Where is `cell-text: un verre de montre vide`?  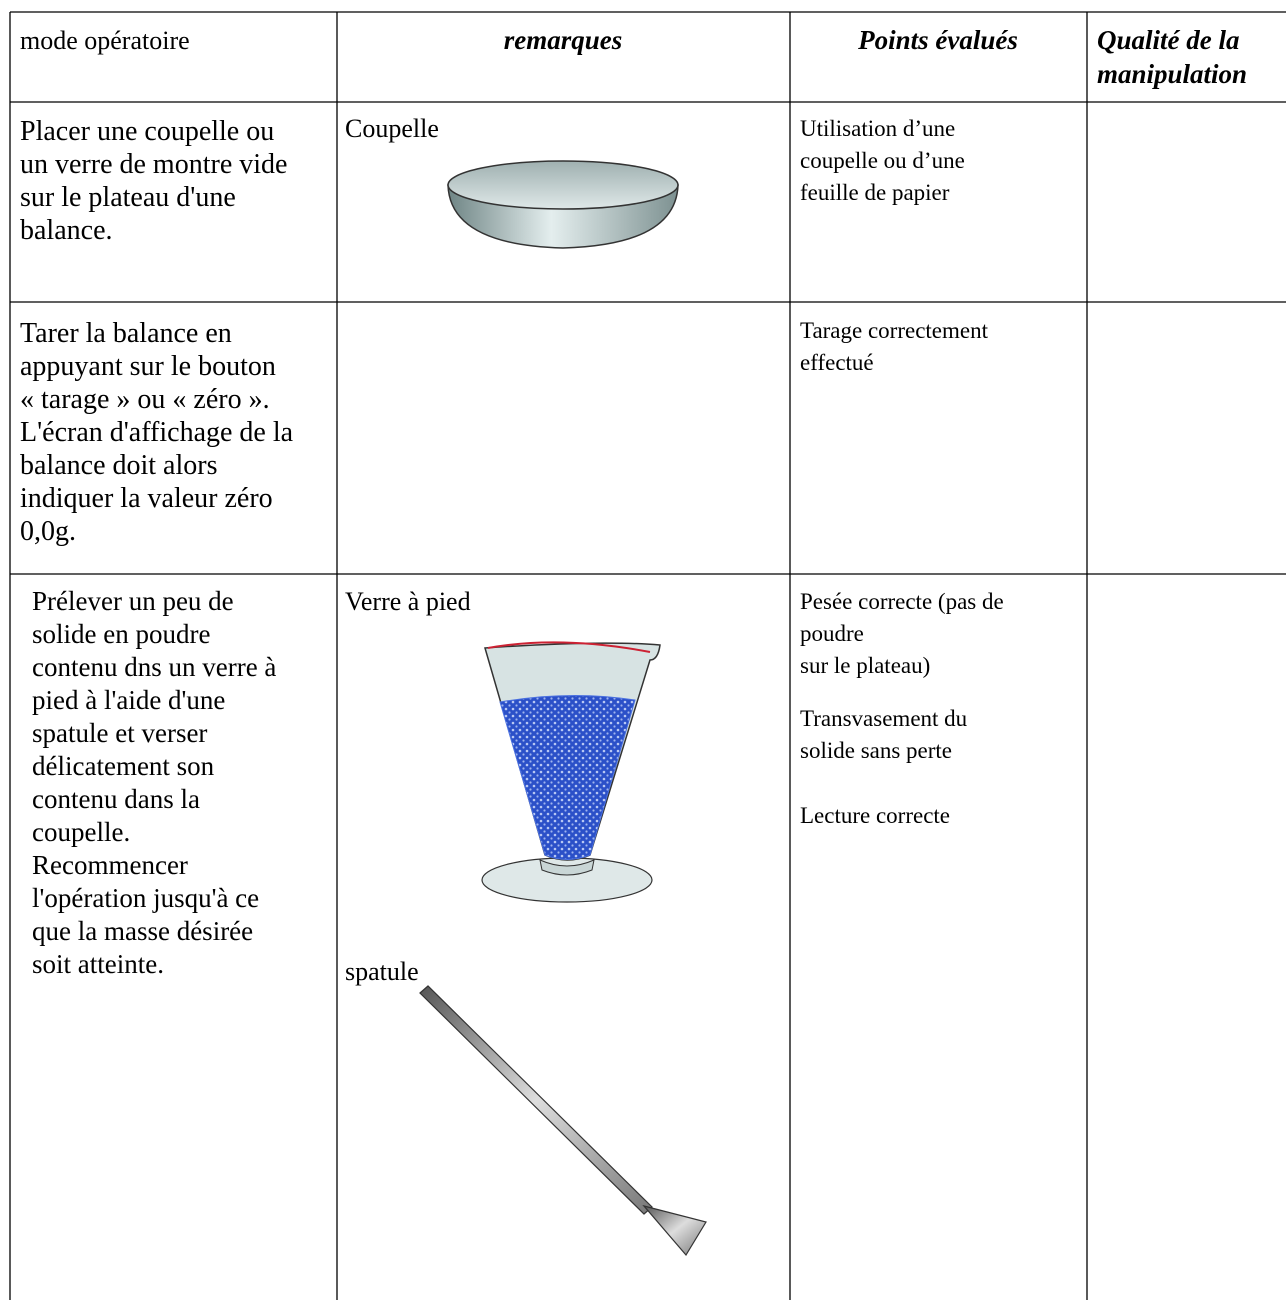
cell-text: un verre de montre vide is located at coordinates (153, 164).